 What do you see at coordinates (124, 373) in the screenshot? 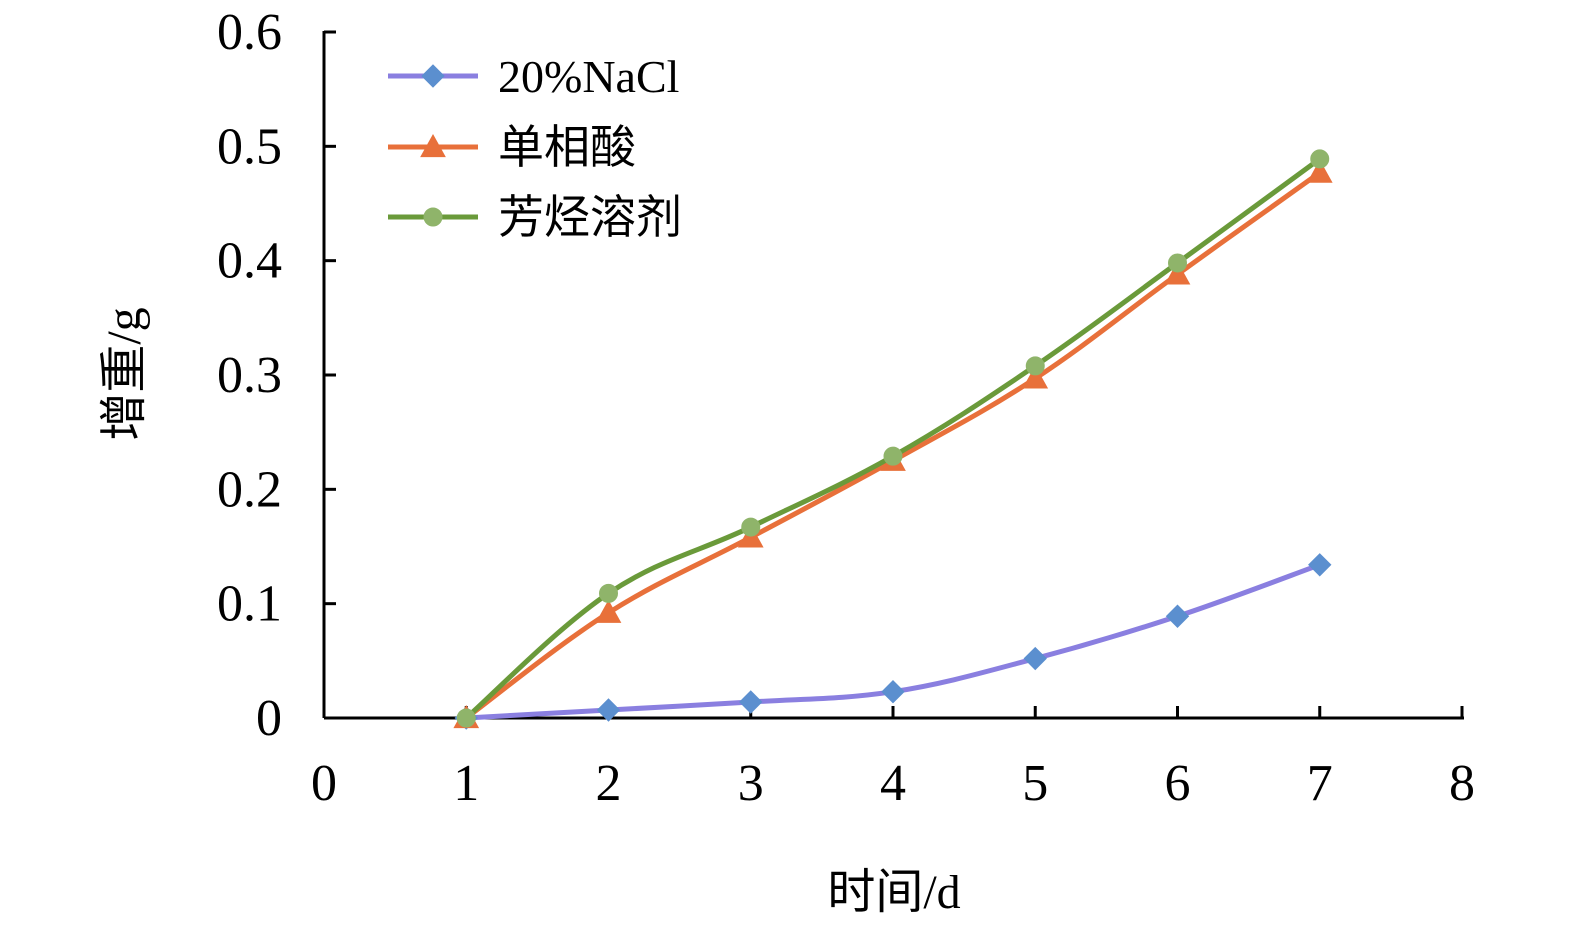
I see `y-axis-title: 增重/g` at bounding box center [124, 373].